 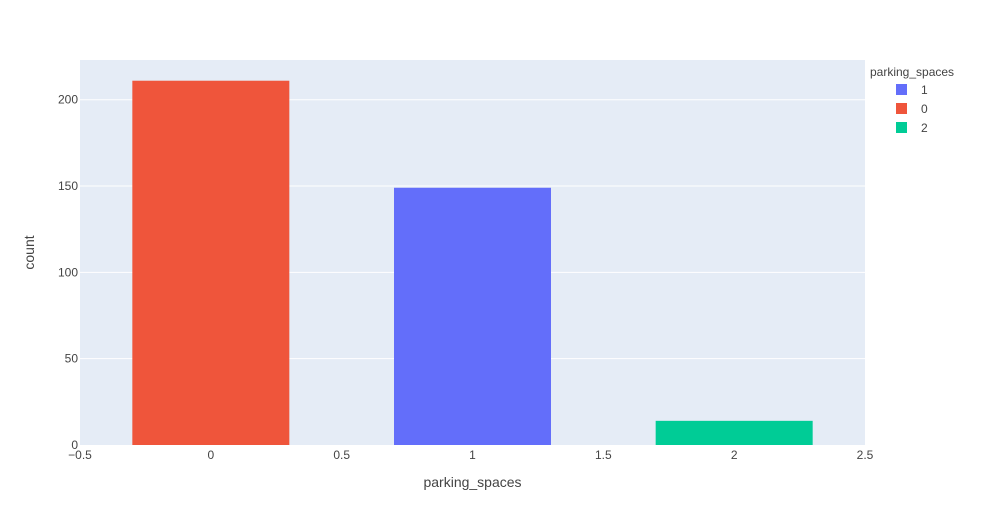 I want to click on x-tick-label: 1, so click(x=472, y=455).